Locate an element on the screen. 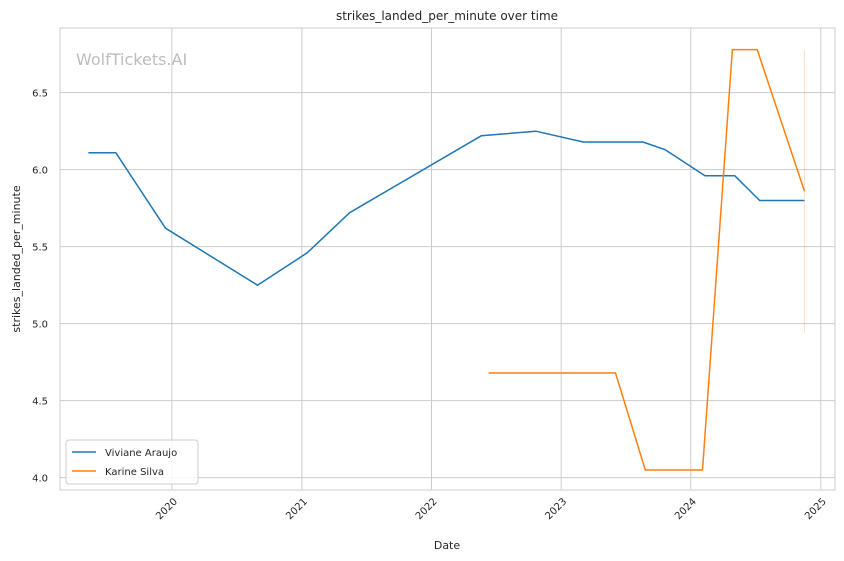  y-tick-label: 5.5 is located at coordinates (40, 248).